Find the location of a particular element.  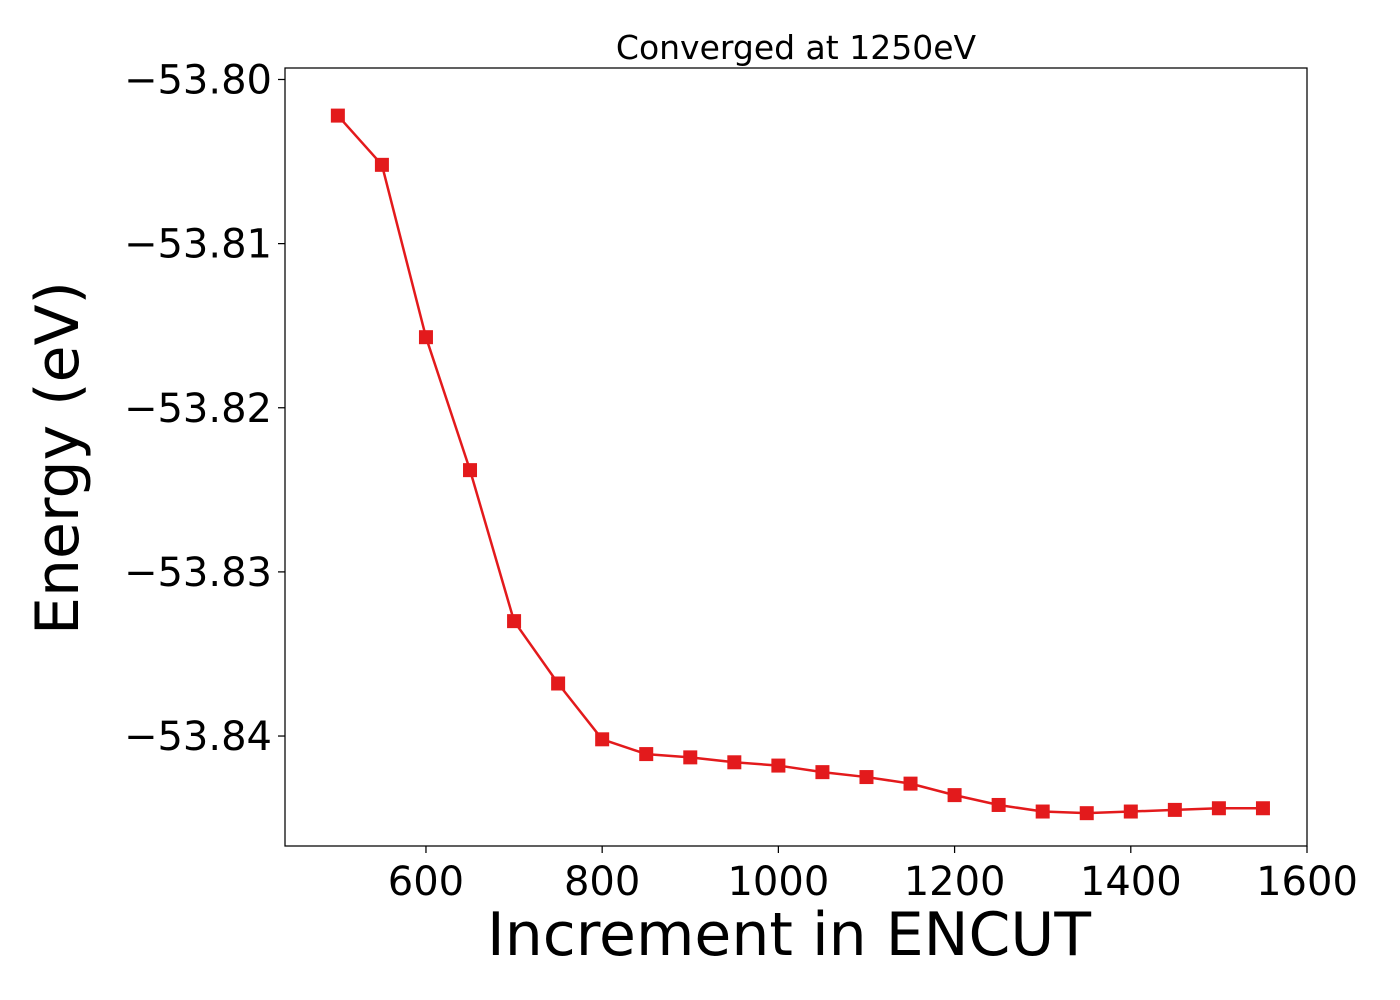

x-tick-label: 600 is located at coordinates (426, 882).